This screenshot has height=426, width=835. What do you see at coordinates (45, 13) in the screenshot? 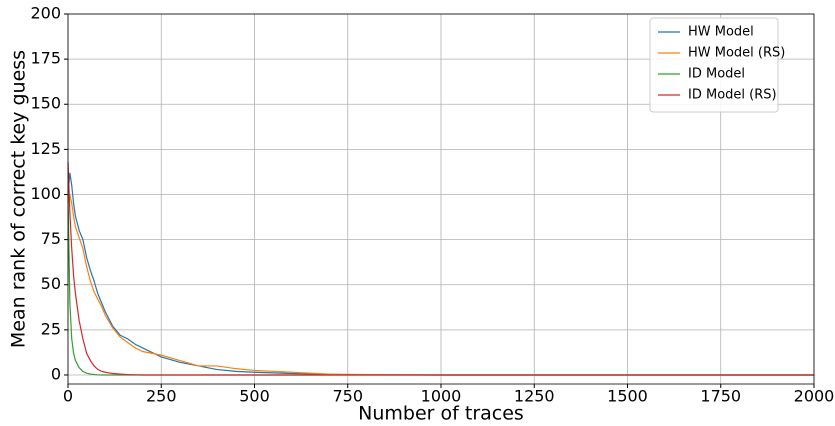
I see `y-tick-label: 200` at bounding box center [45, 13].